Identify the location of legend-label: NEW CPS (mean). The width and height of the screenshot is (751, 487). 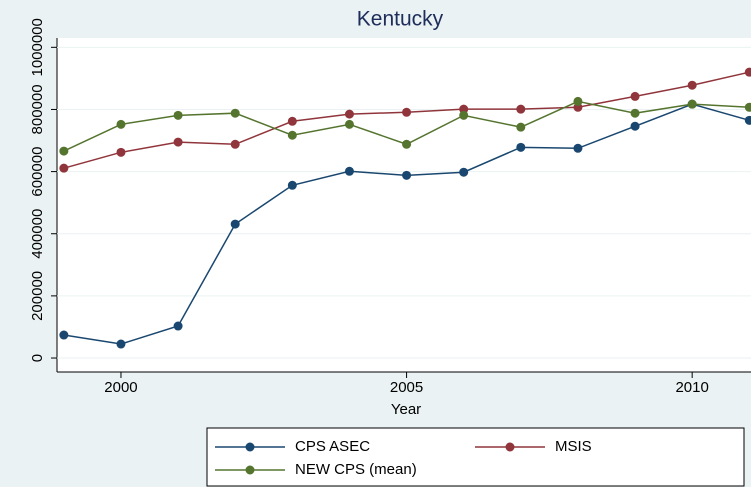
(356, 469).